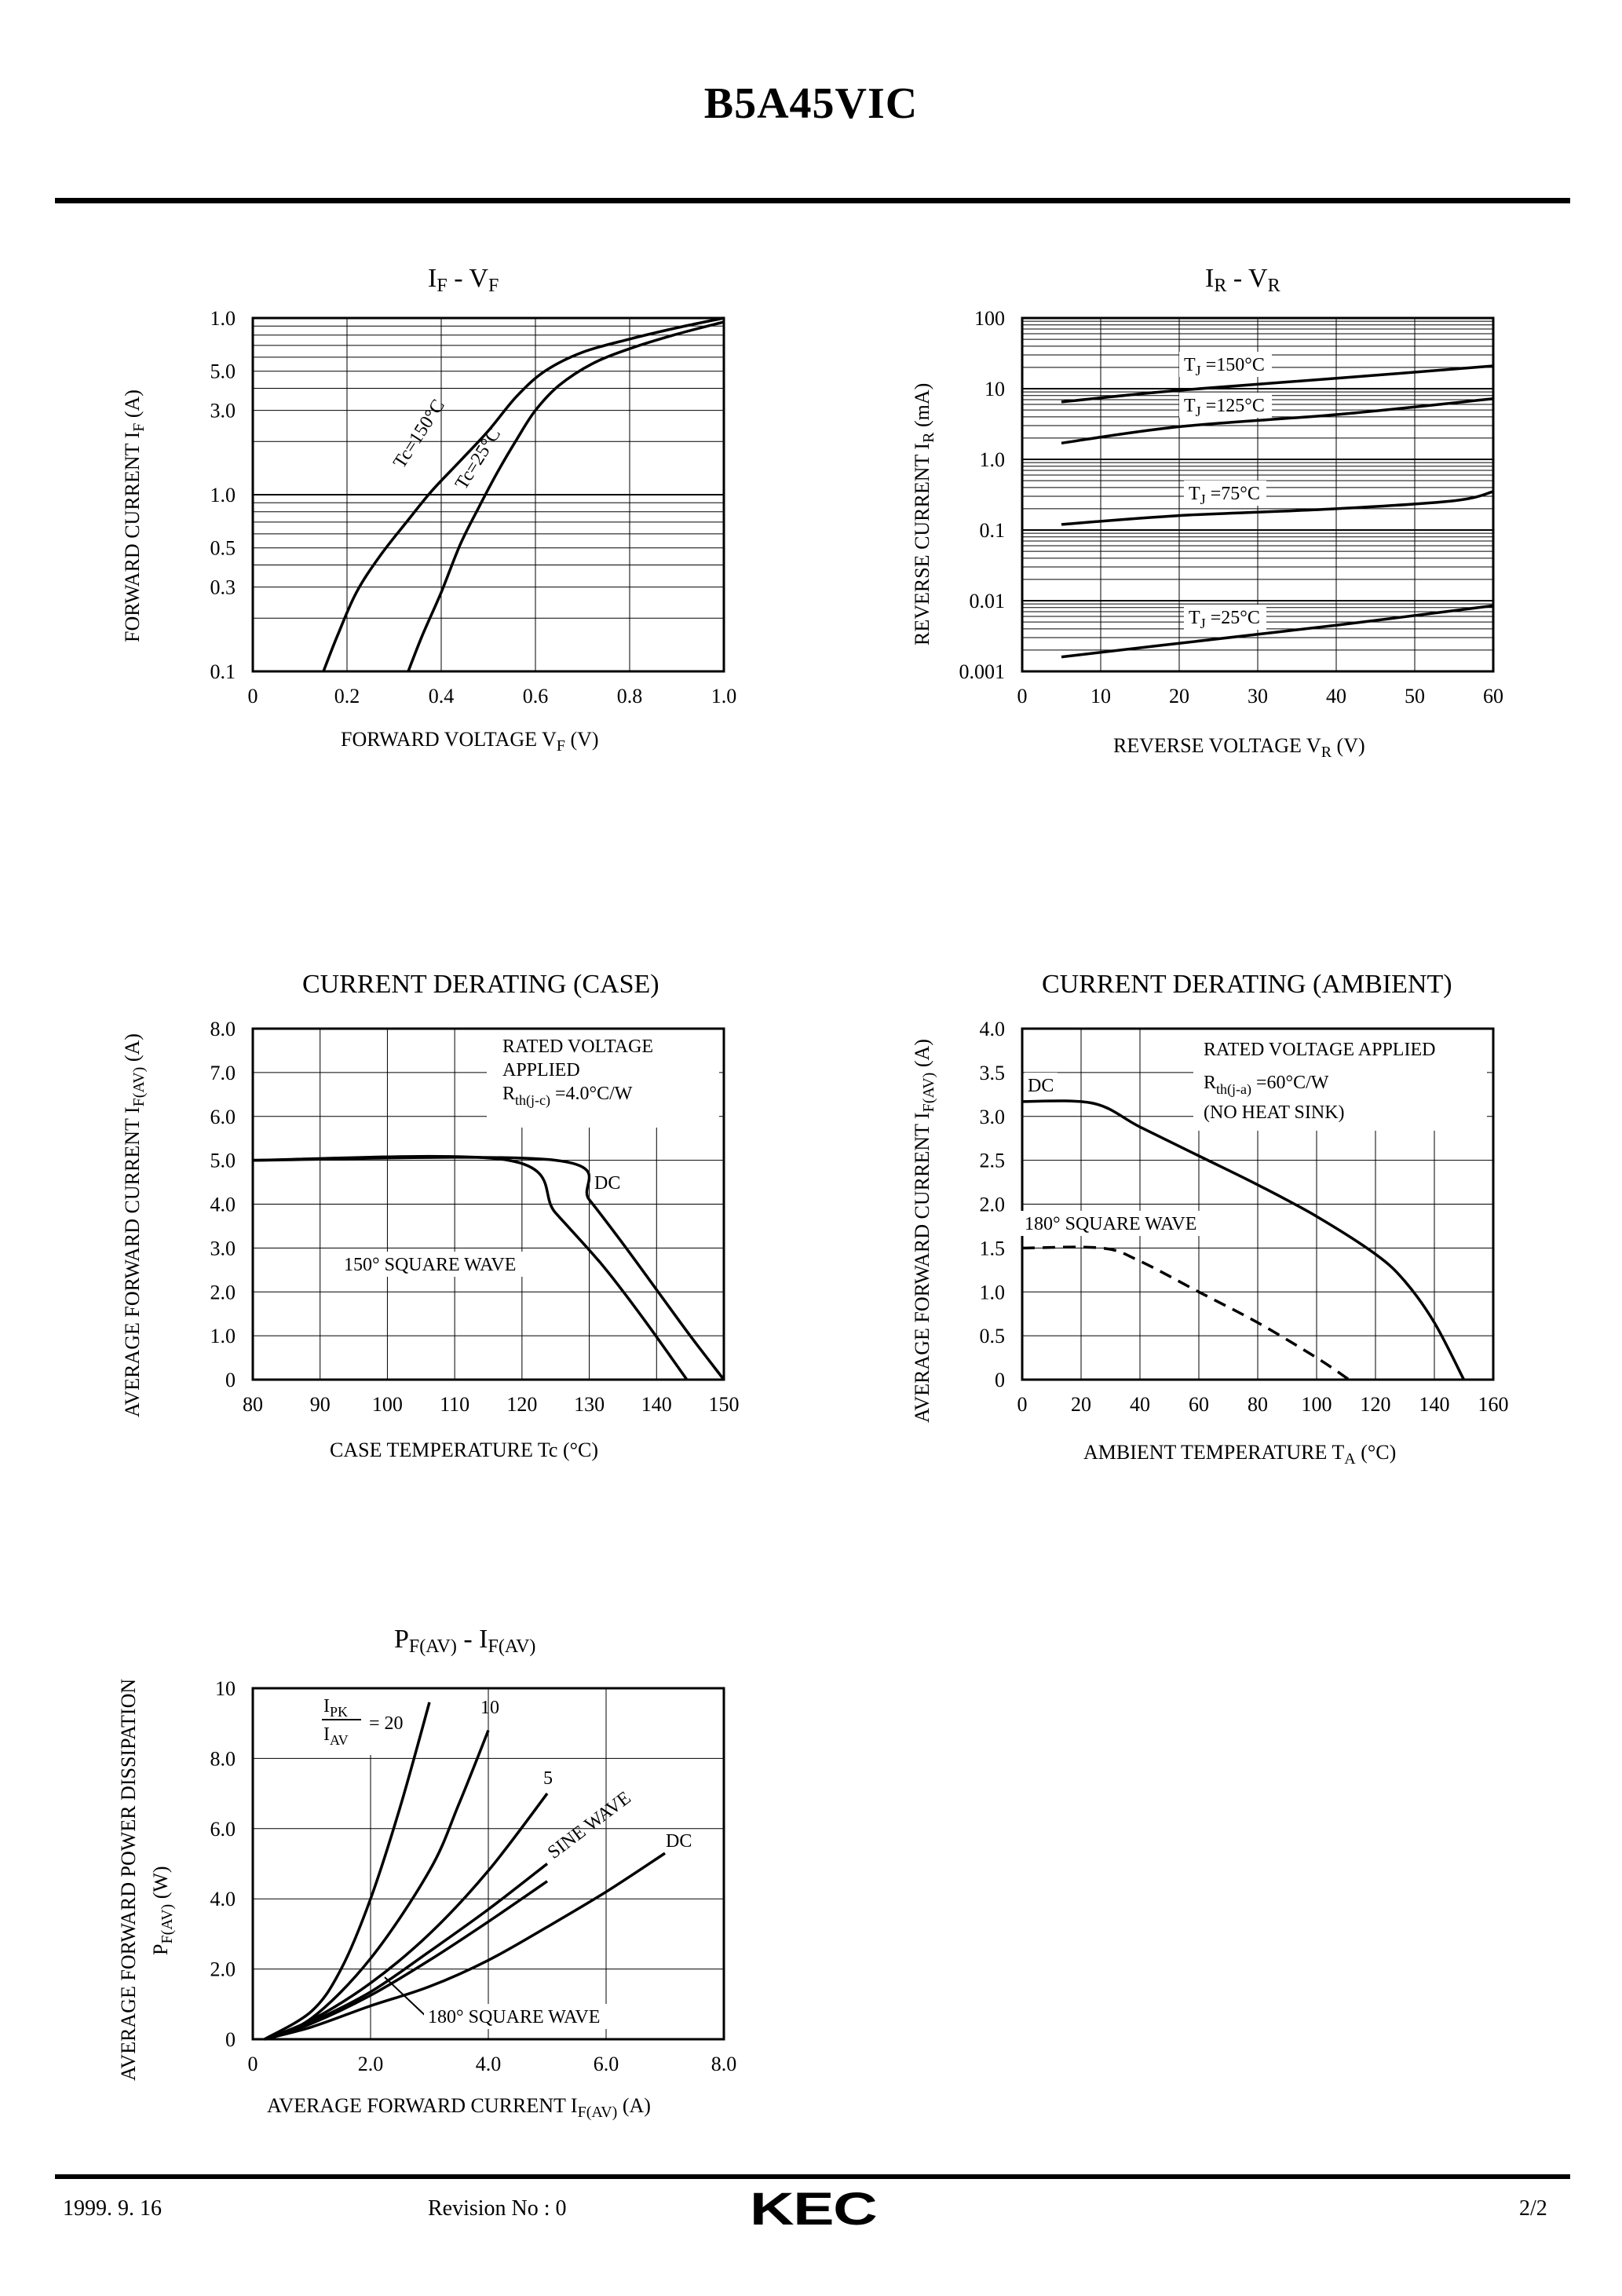  What do you see at coordinates (498, 2208) in the screenshot?
I see `footer-revision: Revision No : 0` at bounding box center [498, 2208].